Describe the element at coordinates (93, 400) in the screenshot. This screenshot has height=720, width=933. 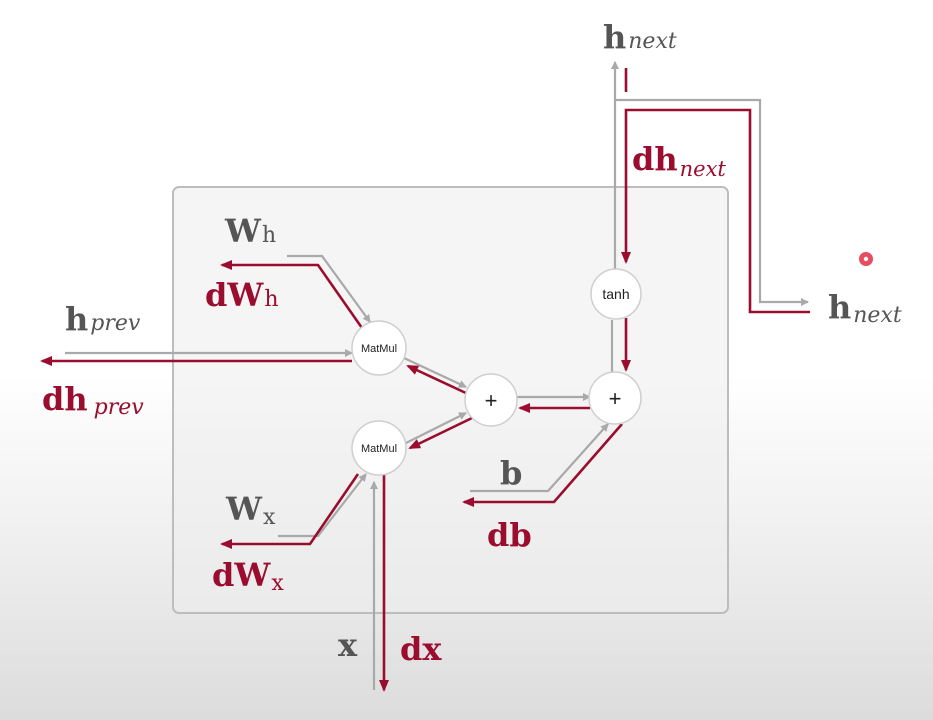
I see `label-dh-prev: dh prev` at that location.